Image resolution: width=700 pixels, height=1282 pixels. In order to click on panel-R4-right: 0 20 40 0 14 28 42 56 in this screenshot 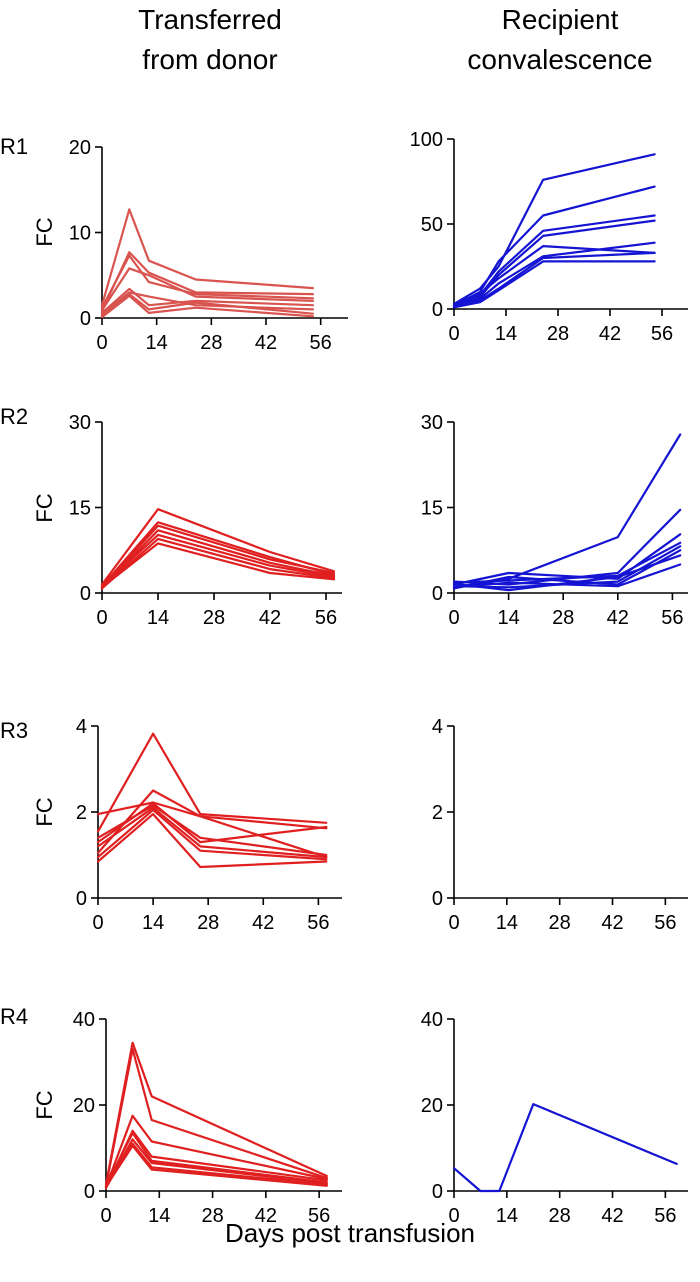, I will do `click(554, 1118)`.